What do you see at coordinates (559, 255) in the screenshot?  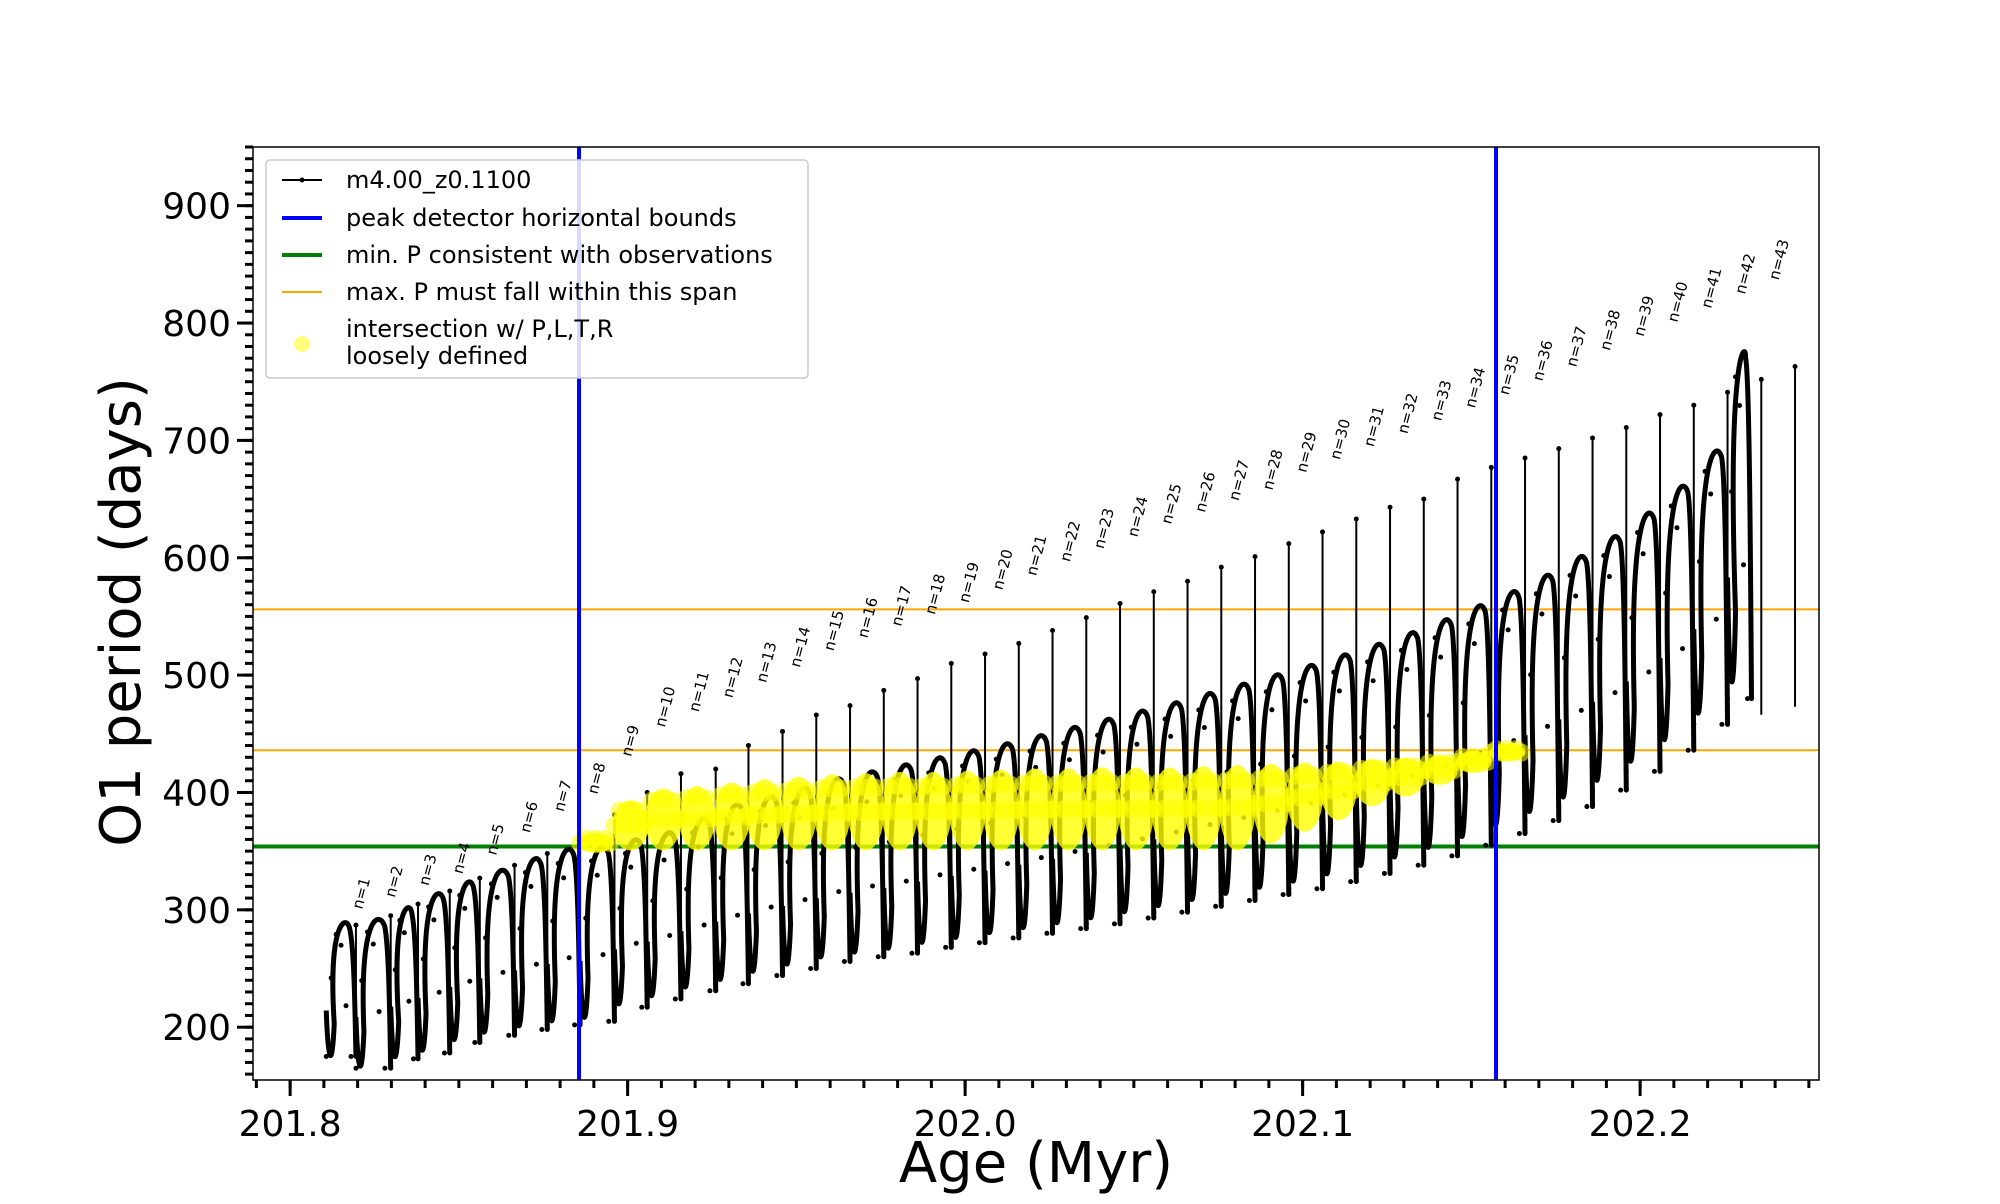 I see `legend-label-min-period: min. P consistent with observations` at bounding box center [559, 255].